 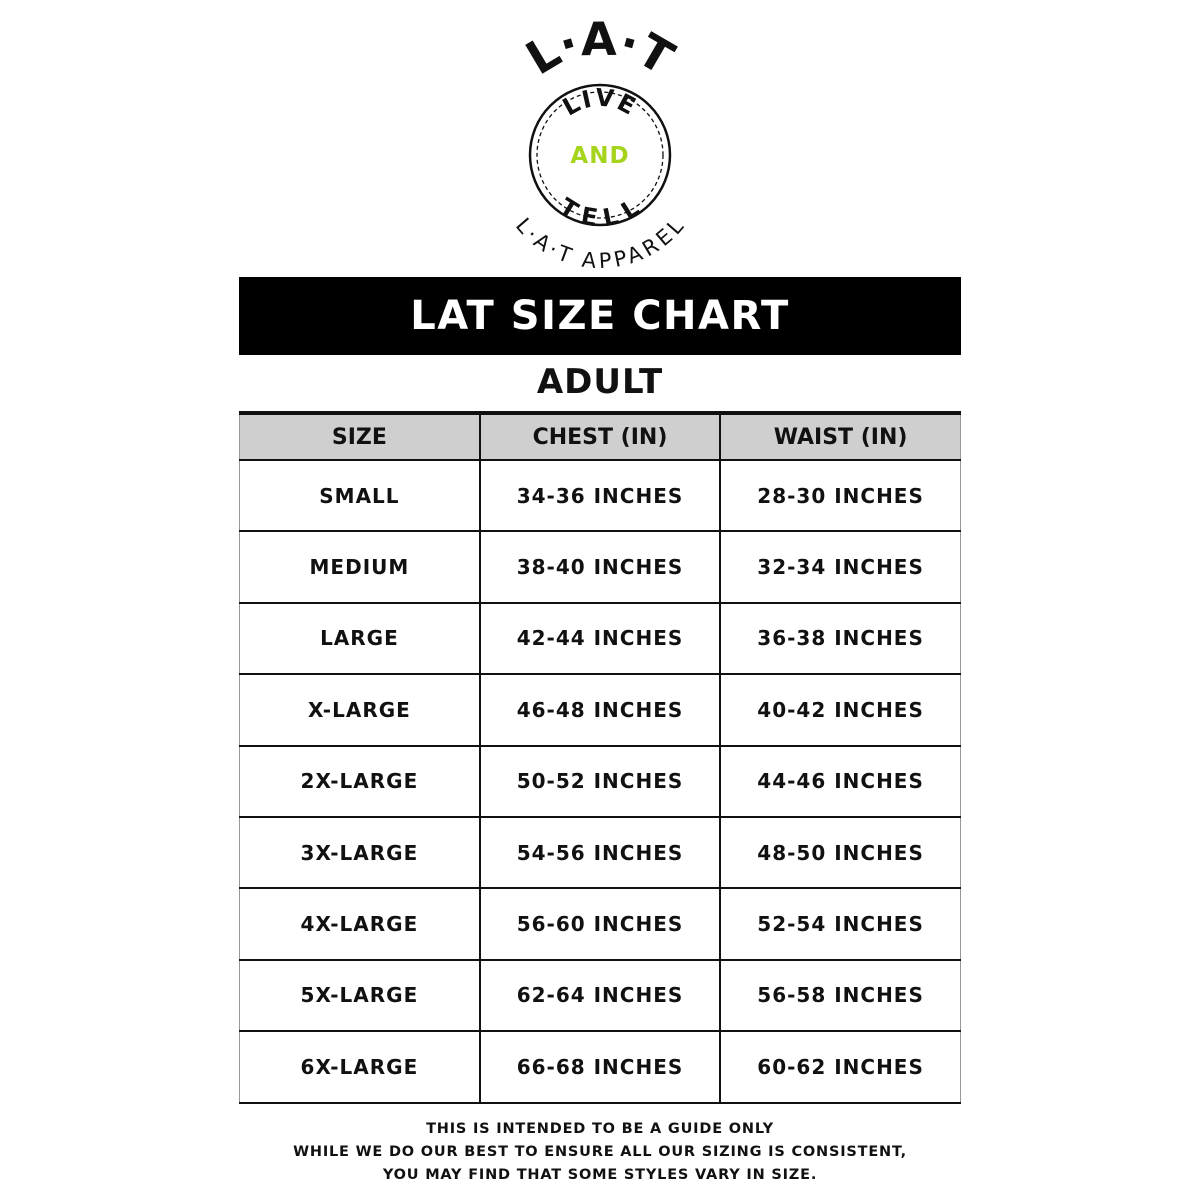 I want to click on column-header: CHEST (IN), so click(x=600, y=436).